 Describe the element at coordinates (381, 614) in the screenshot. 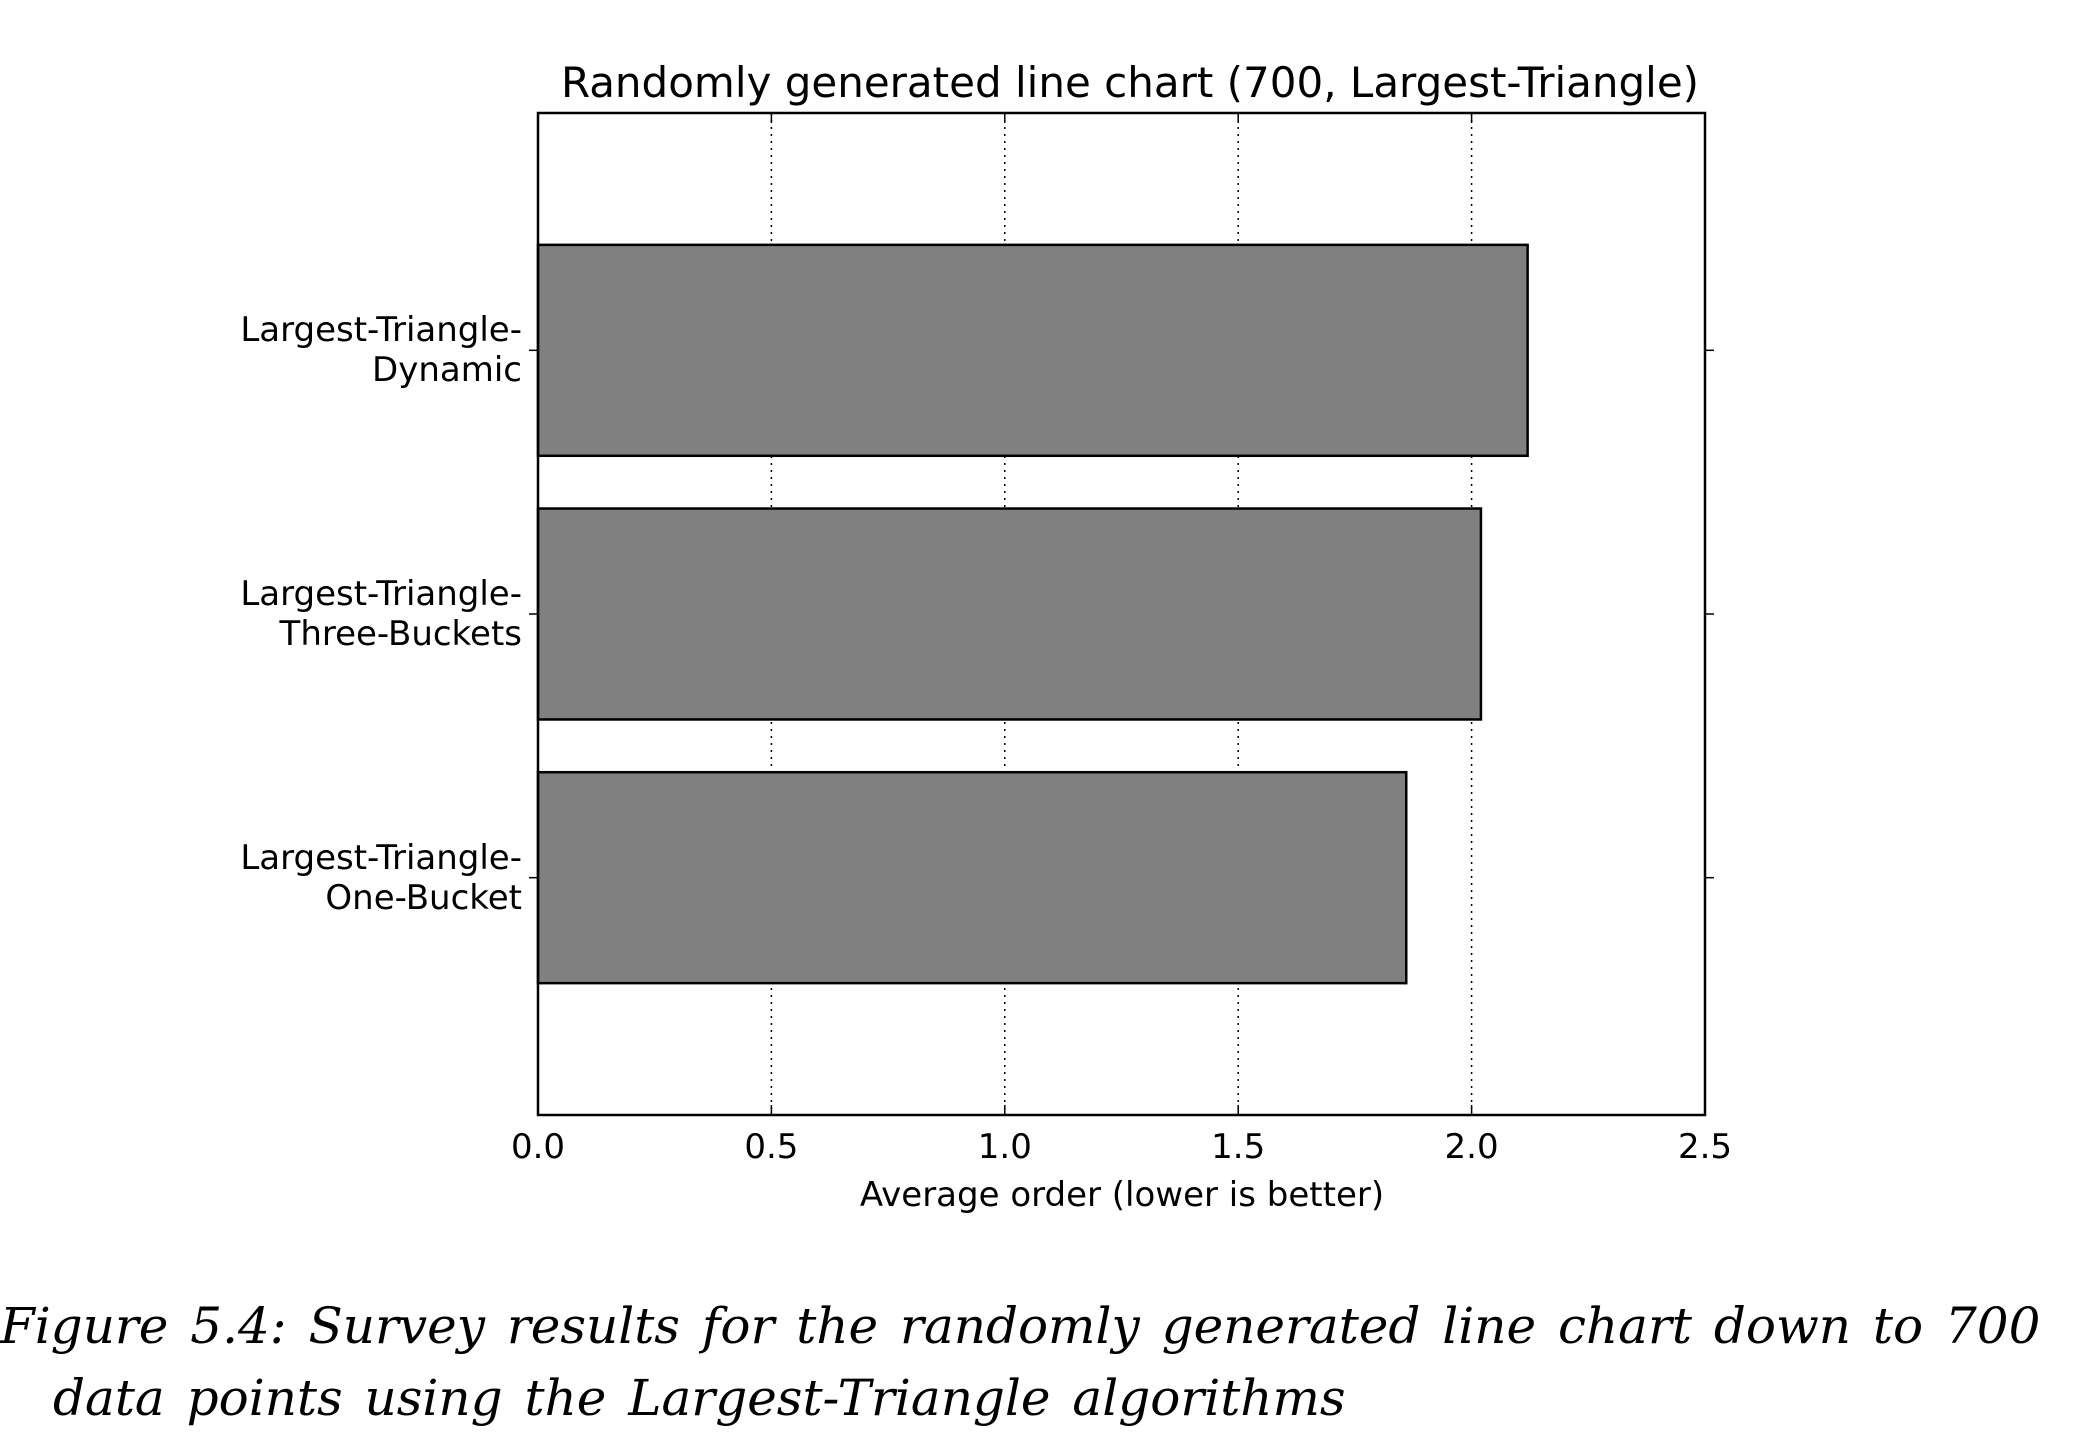

I see `y-tick-label: Largest-Triangle- Three-Buckets` at that location.